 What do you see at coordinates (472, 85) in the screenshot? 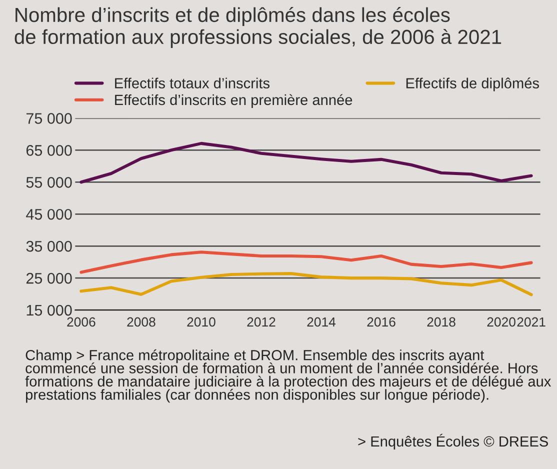
I see `legend-label: Effectifs de diplômés` at bounding box center [472, 85].